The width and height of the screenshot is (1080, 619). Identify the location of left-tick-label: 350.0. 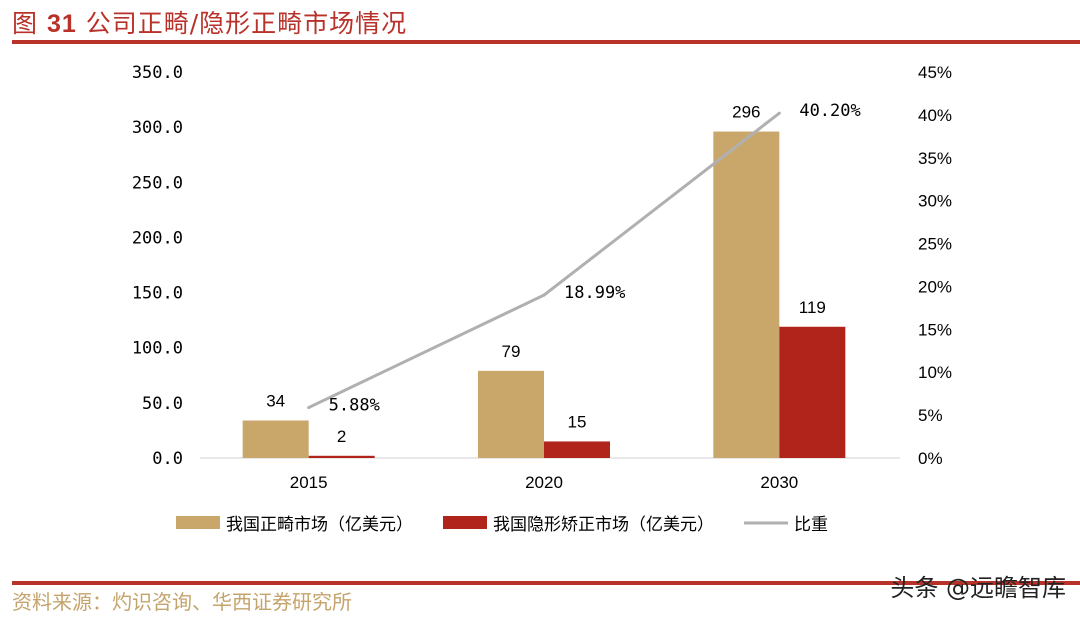
(157, 73).